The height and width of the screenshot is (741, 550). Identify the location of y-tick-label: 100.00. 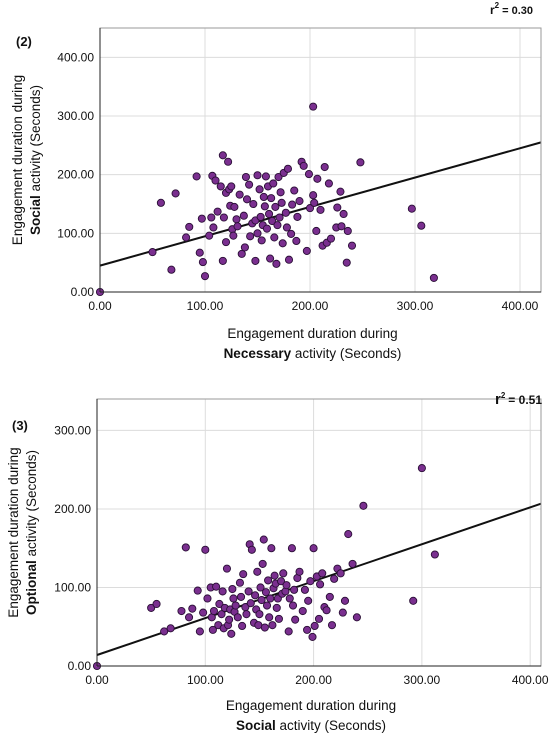
(75, 233).